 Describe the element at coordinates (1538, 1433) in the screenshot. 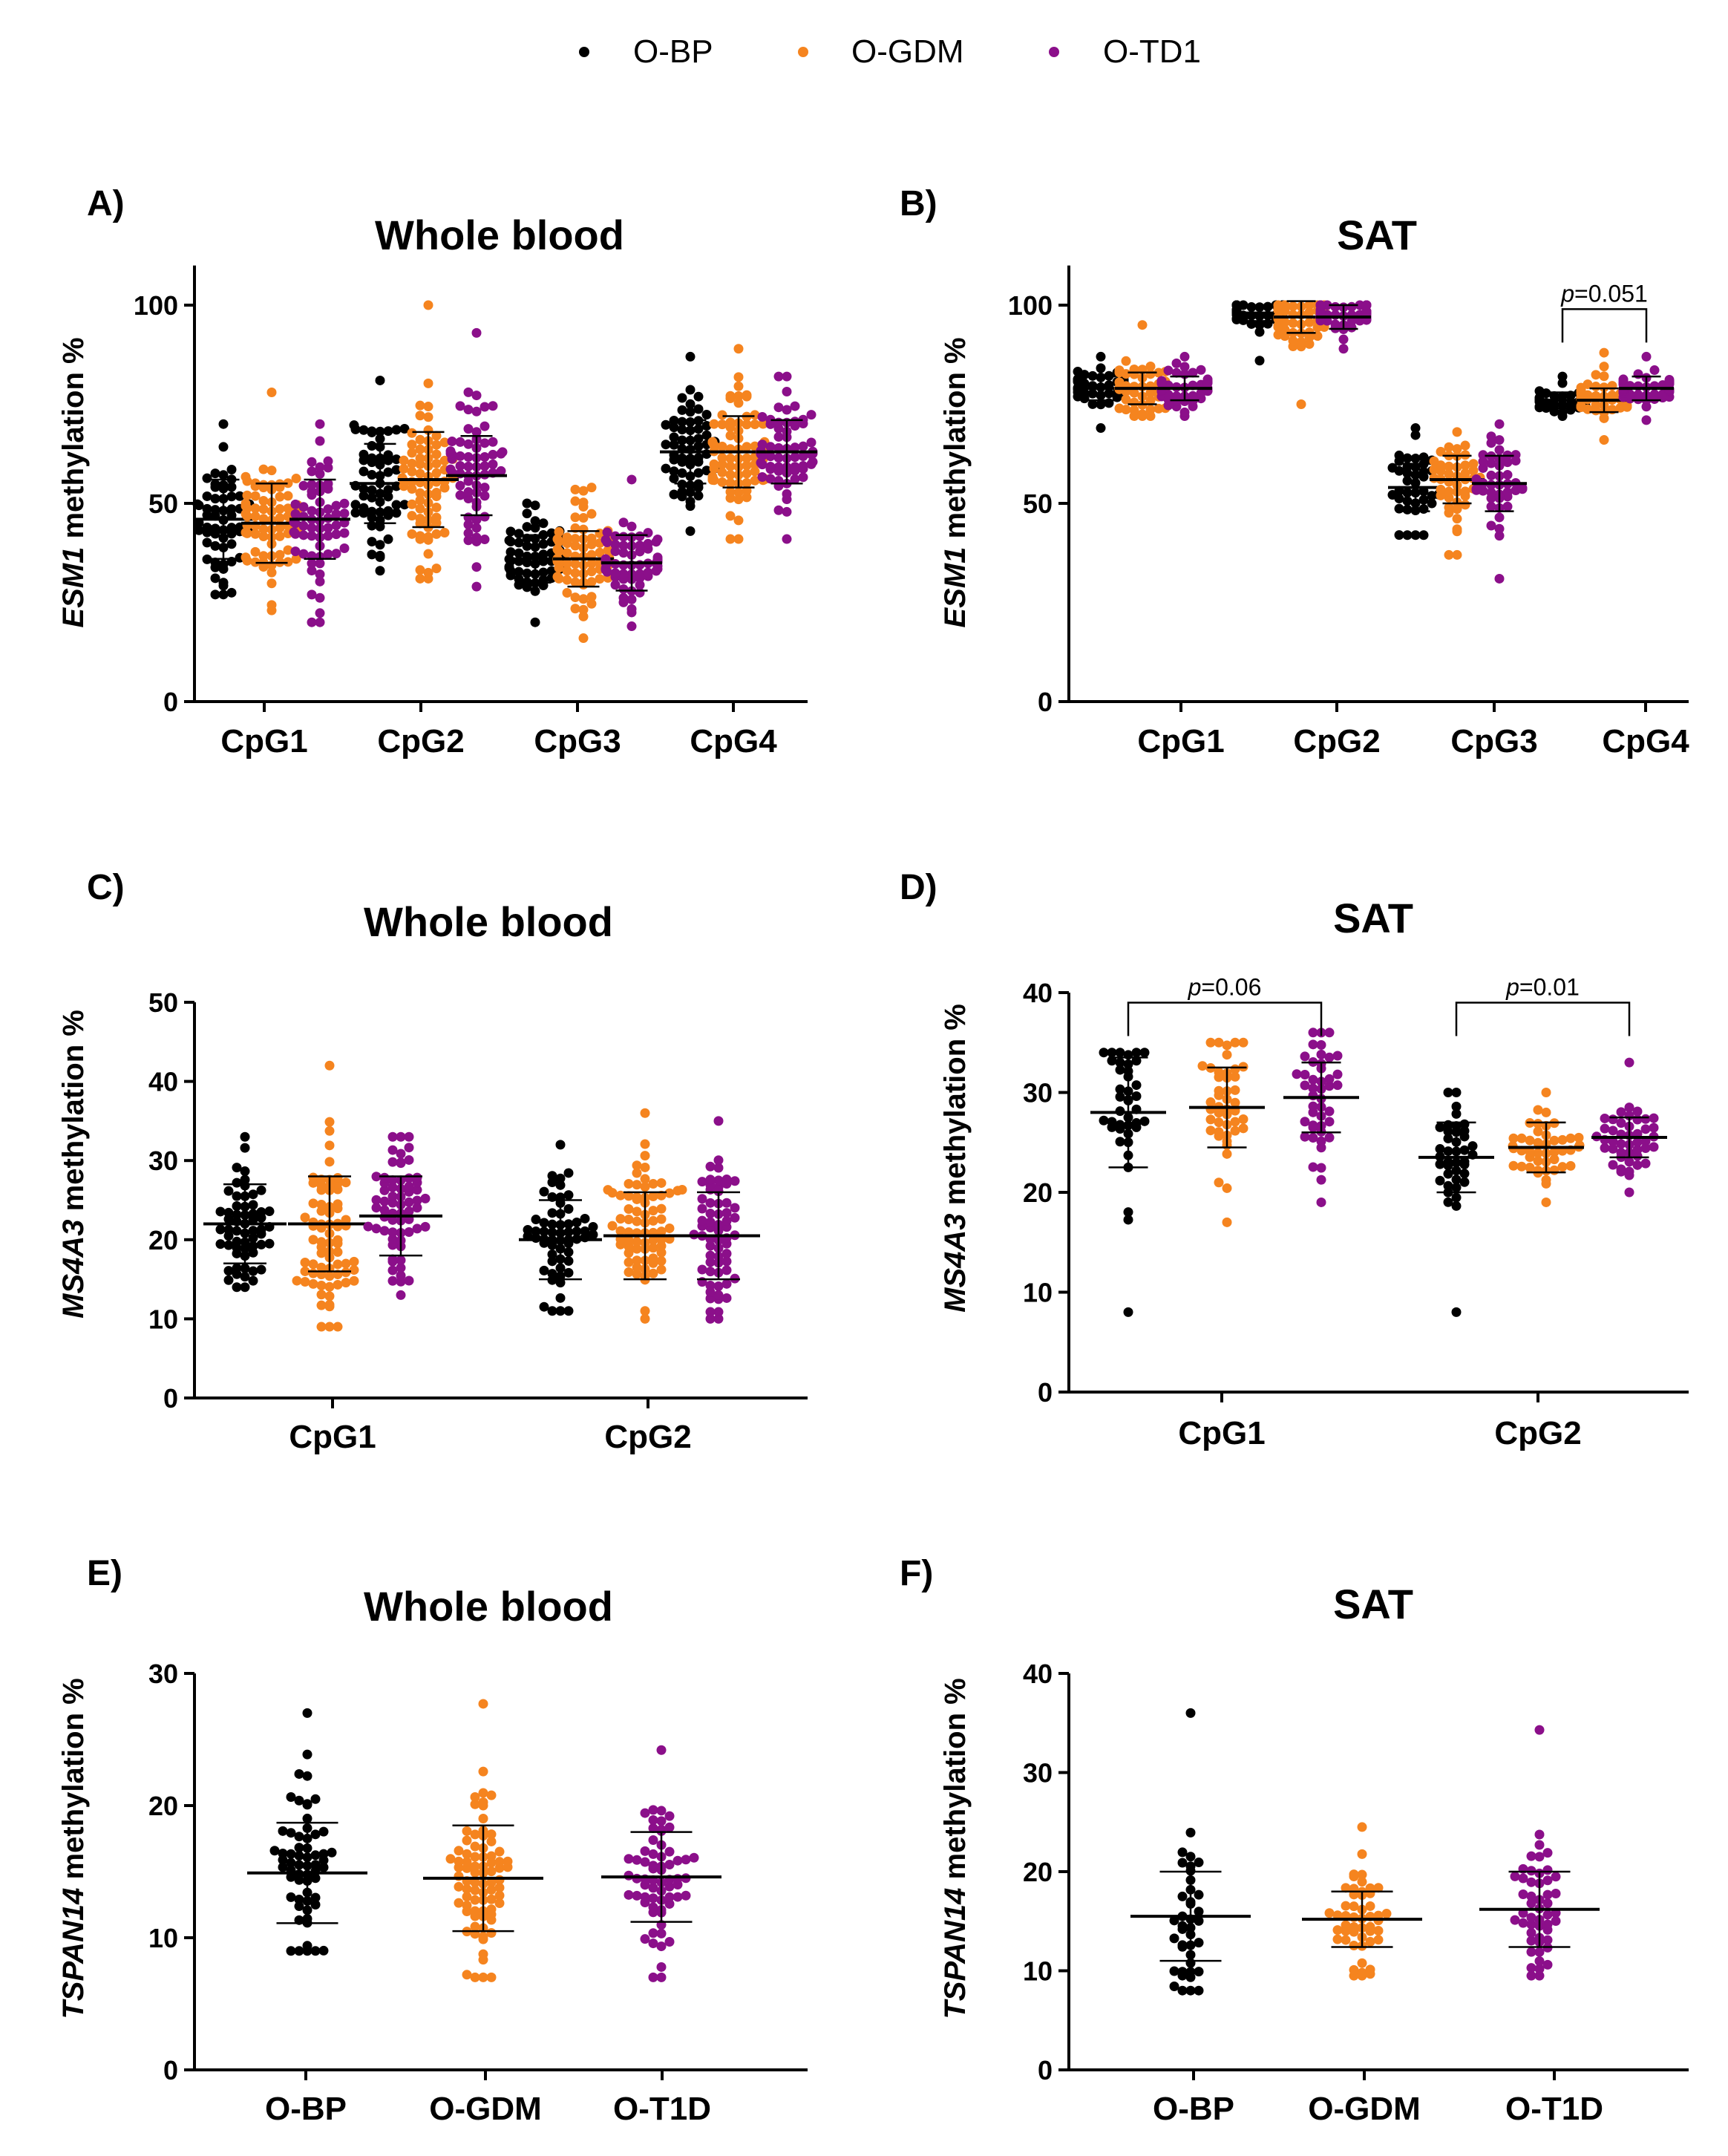

I see `category-label: CpG2` at that location.